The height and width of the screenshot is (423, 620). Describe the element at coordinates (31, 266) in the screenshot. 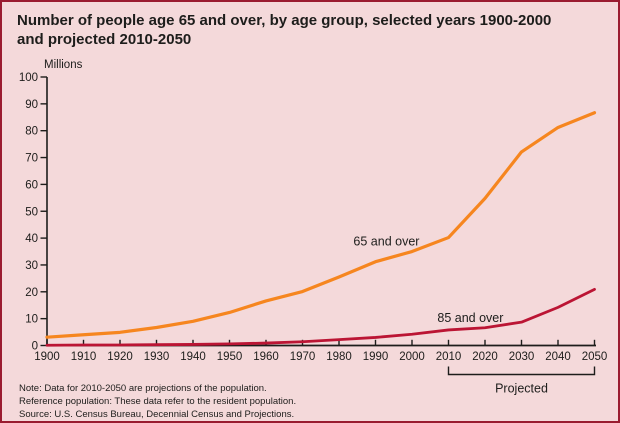

I see `y-tick-label: 30` at that location.